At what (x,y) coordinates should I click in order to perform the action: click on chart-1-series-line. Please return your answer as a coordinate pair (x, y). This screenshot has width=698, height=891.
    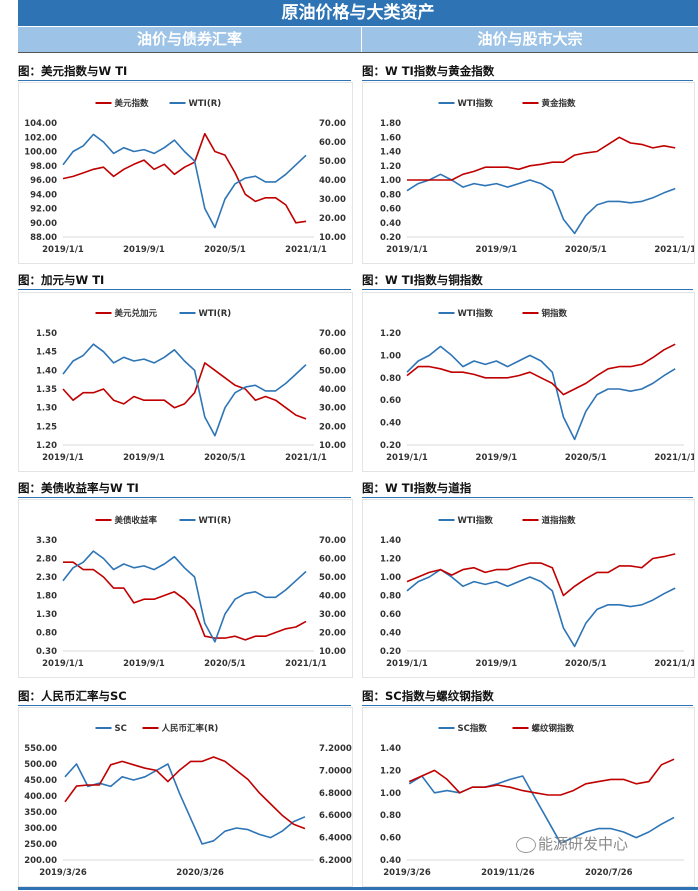
    Looking at the image, I should click on (184, 178).